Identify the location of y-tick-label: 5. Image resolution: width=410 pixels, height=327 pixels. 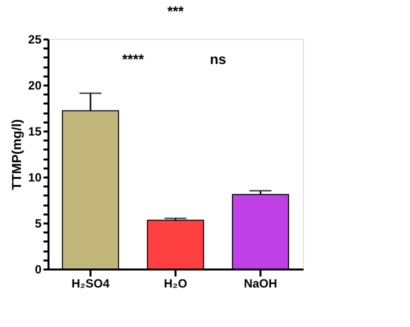
(38, 223).